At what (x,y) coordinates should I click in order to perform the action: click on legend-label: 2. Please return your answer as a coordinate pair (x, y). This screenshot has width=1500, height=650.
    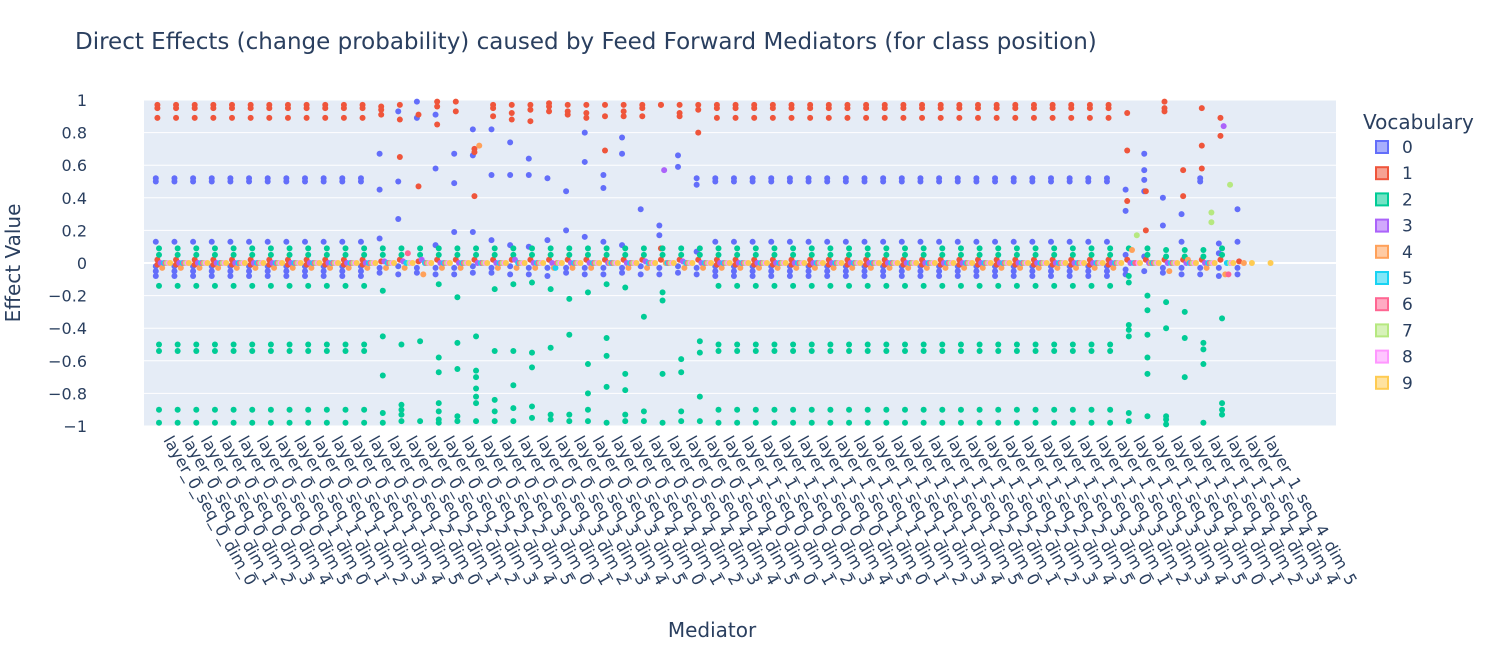
    Looking at the image, I should click on (1407, 200).